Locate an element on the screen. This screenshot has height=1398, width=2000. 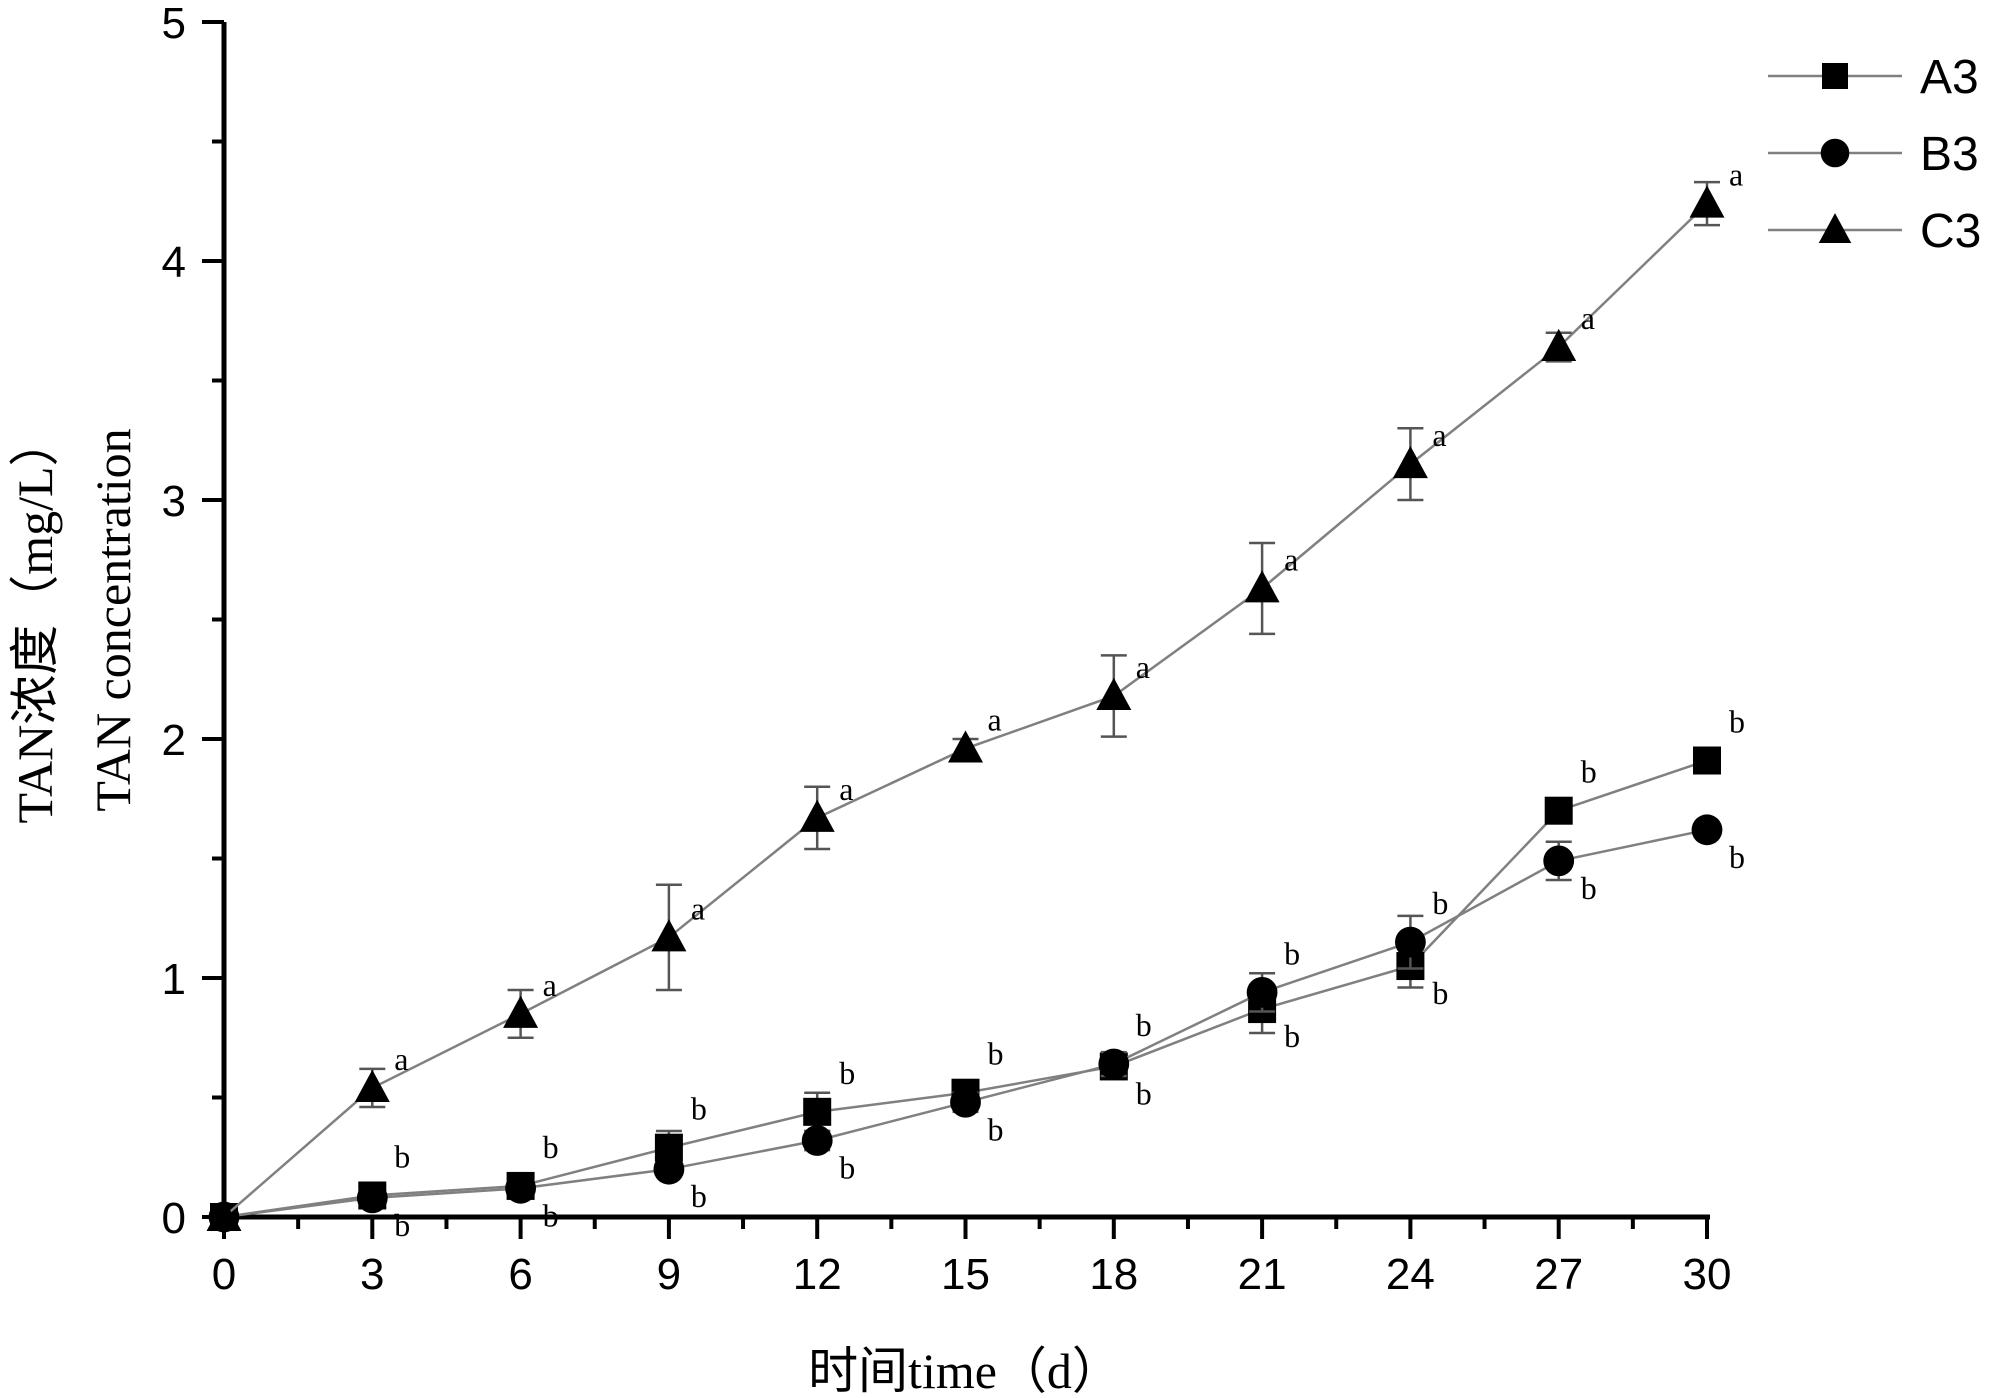
x-tick-label: 6 is located at coordinates (520, 1274).